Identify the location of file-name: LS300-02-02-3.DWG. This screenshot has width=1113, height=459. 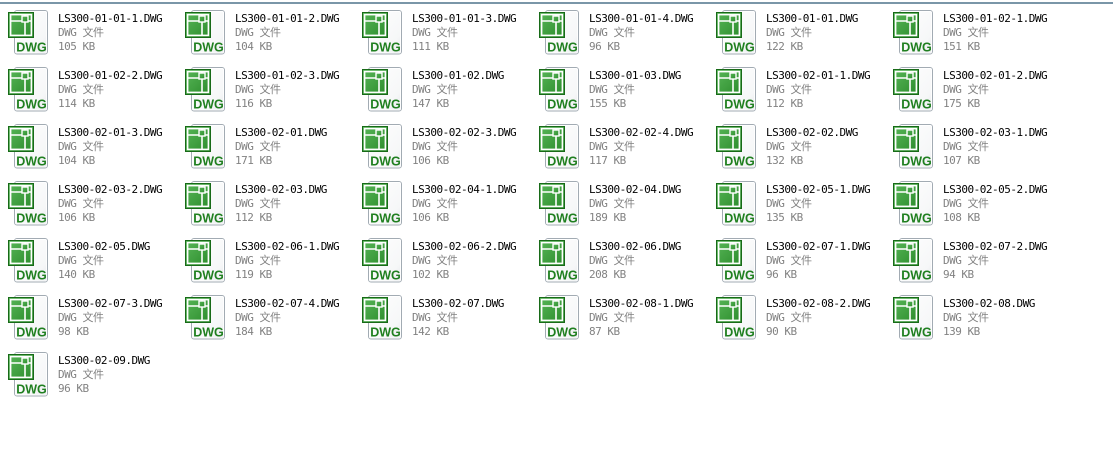
(464, 132).